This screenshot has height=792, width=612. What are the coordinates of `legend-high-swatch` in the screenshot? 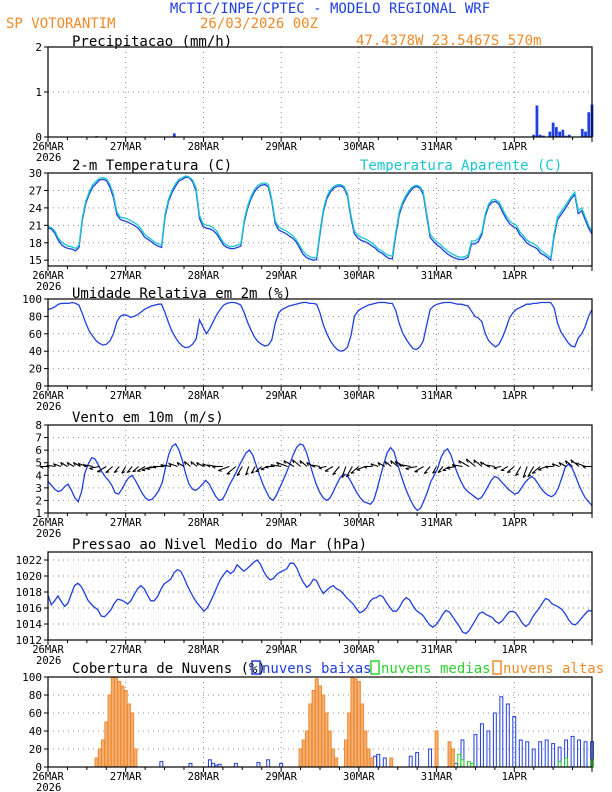 It's located at (497, 667).